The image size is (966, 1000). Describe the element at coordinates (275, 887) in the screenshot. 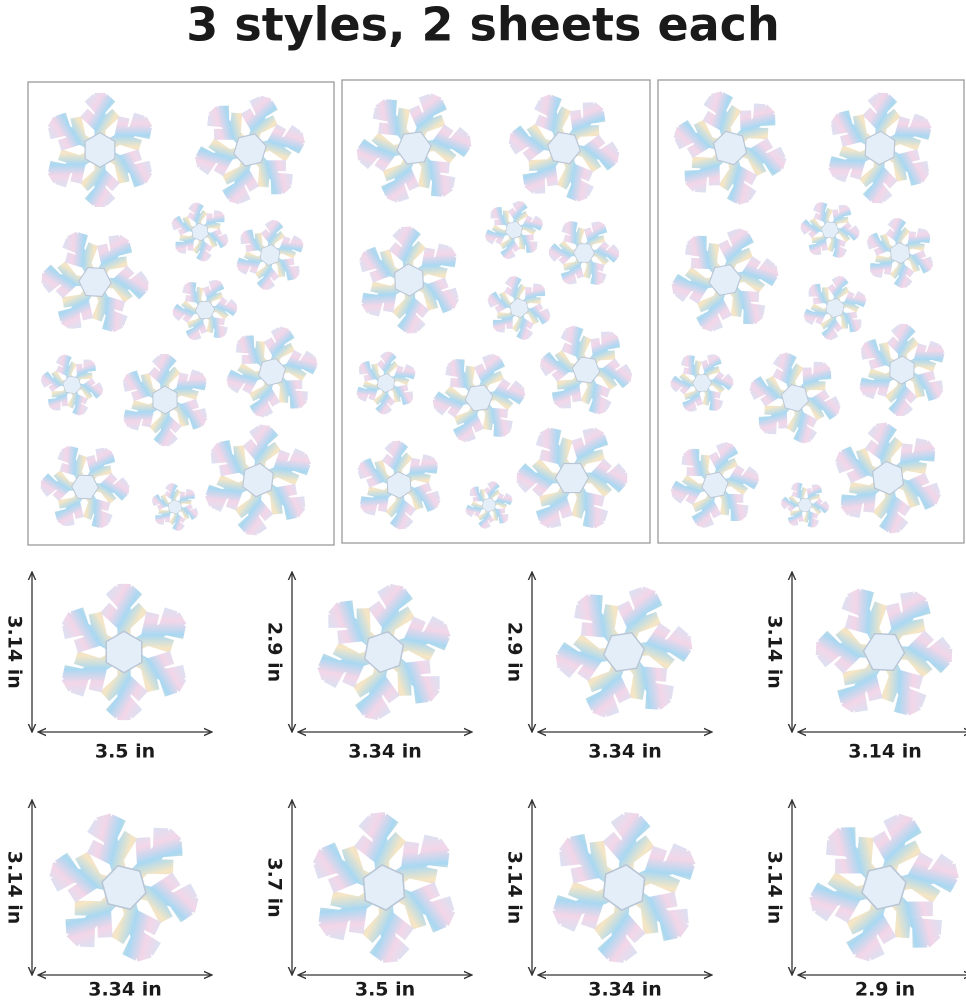

I see `height-label: 3.7 in` at that location.